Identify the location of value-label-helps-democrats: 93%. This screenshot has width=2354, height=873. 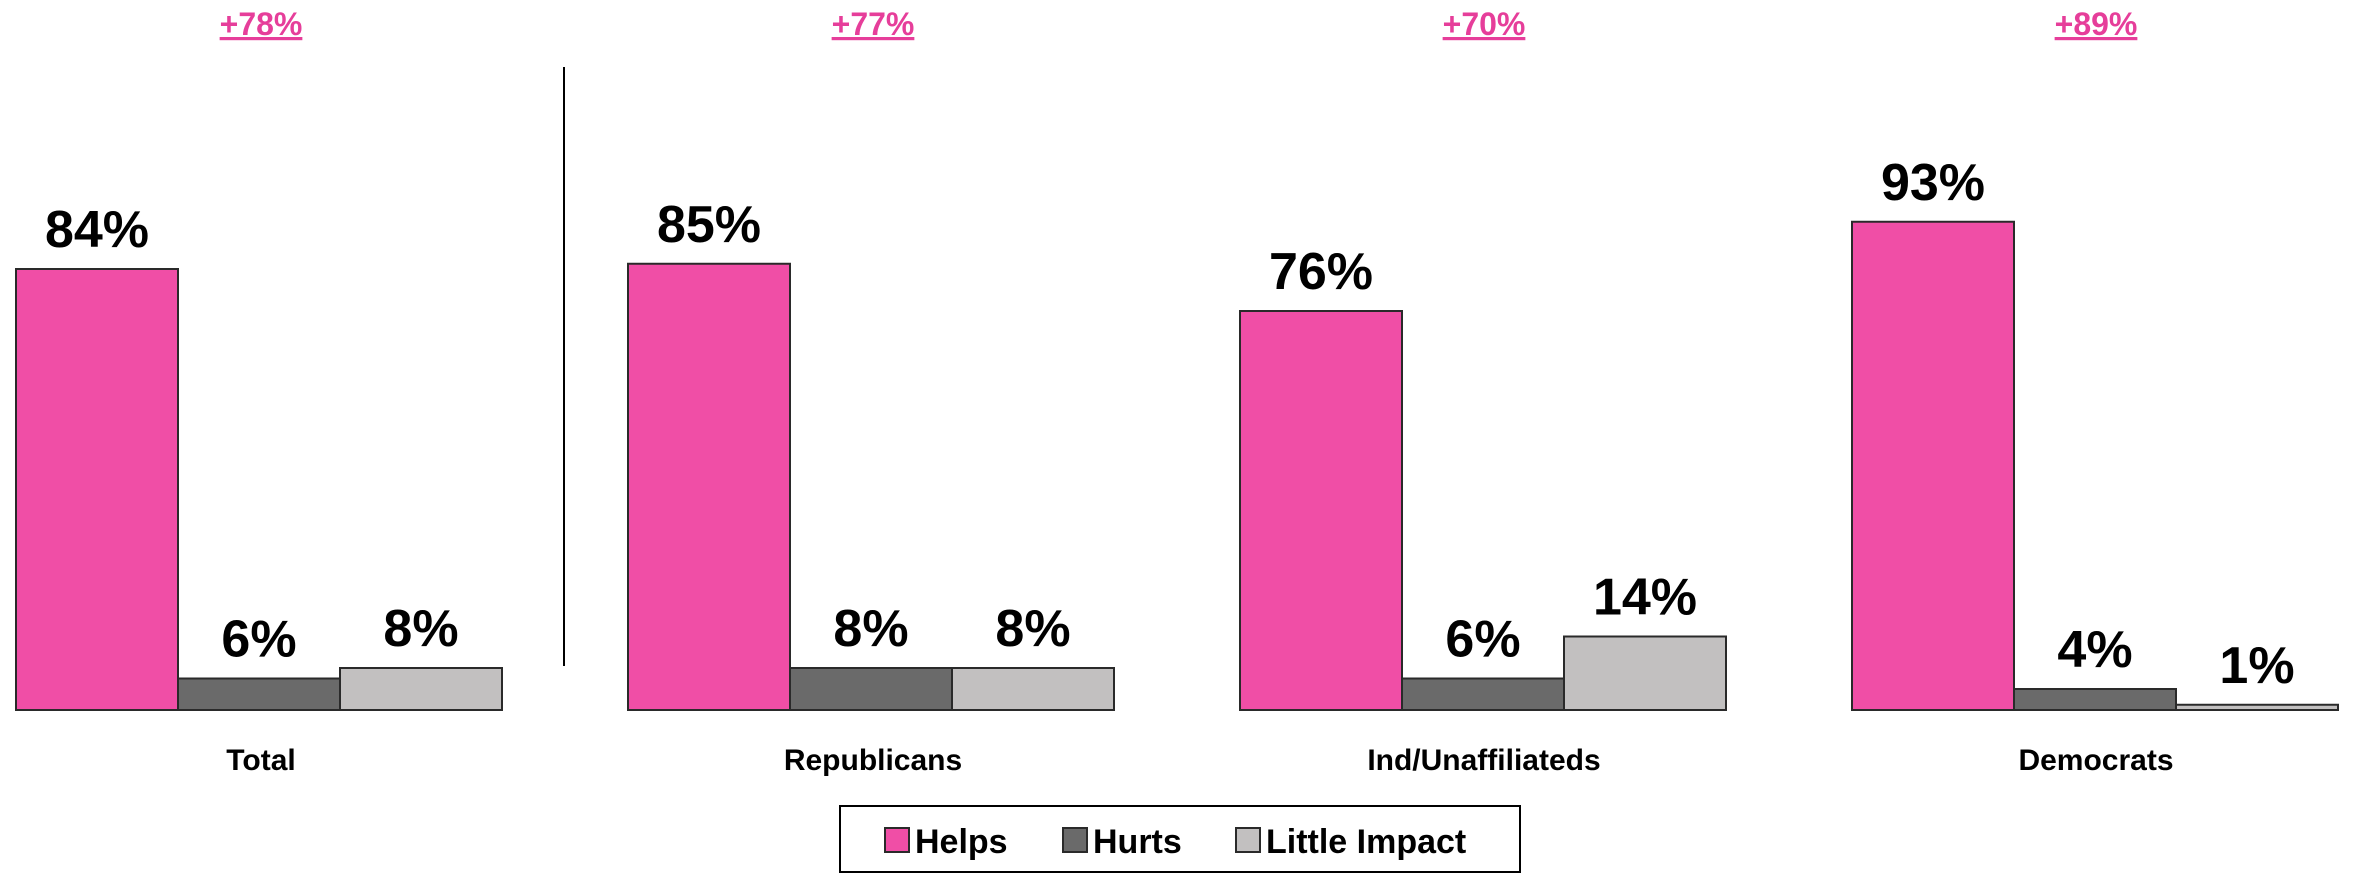
(1933, 183).